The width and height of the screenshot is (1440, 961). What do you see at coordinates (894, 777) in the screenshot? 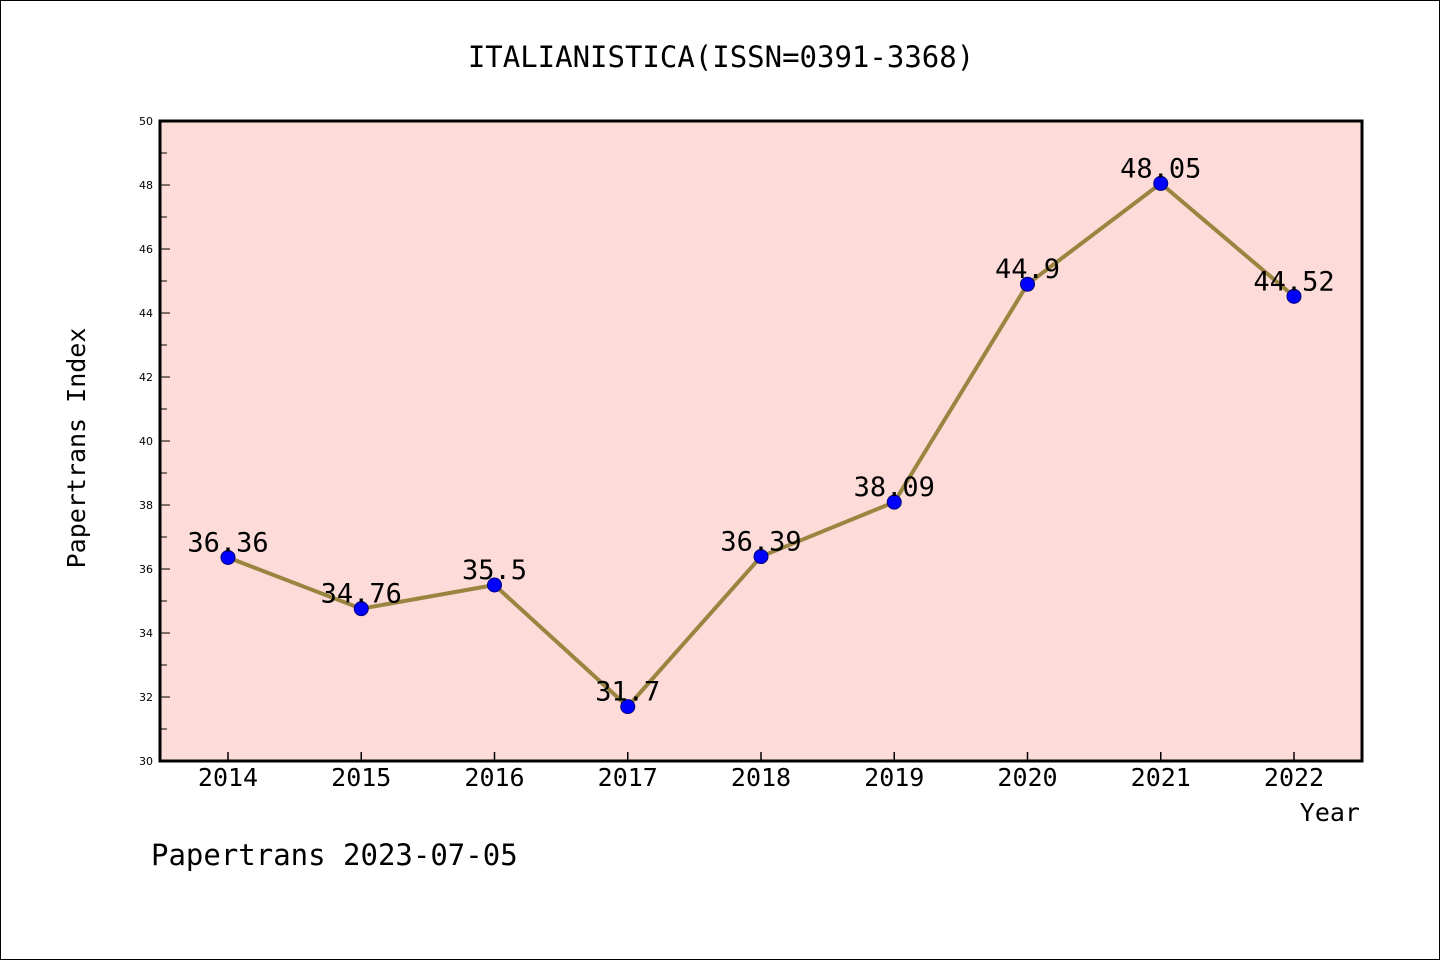
I see `x-tick-label: 2019` at bounding box center [894, 777].